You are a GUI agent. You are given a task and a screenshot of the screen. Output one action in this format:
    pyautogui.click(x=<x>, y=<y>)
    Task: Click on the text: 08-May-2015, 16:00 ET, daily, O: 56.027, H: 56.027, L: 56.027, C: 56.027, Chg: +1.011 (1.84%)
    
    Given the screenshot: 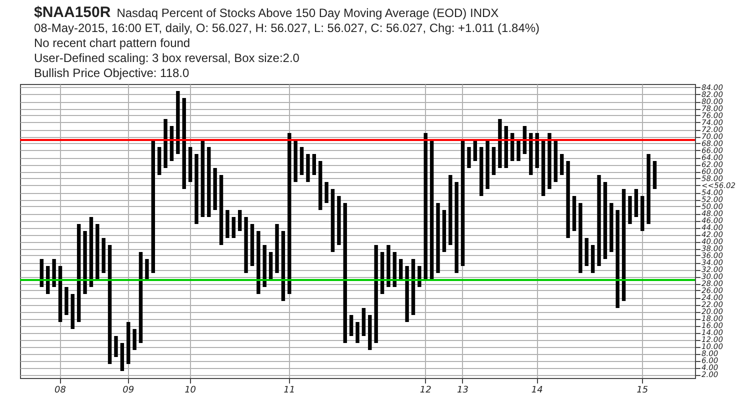 What is the action you would take?
    pyautogui.click(x=287, y=28)
    